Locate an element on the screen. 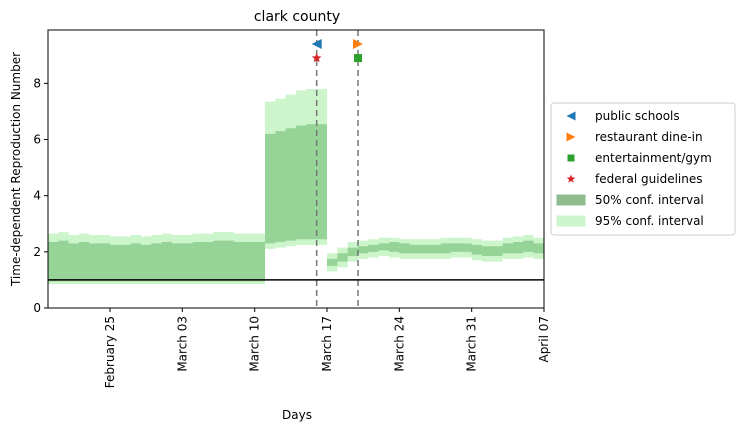  x-tick-label-2: March 03 is located at coordinates (182, 344).